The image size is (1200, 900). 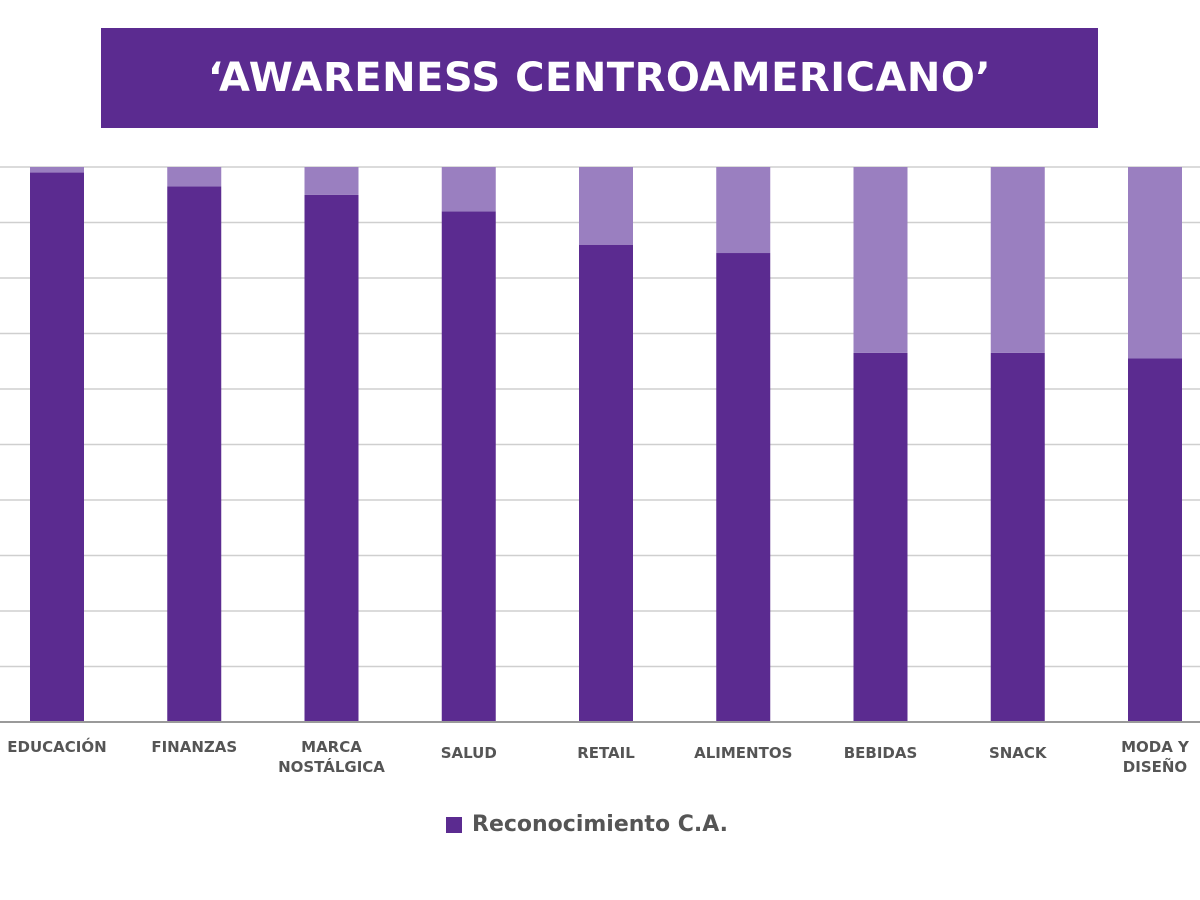 I want to click on bar-main-snack, so click(x=1017, y=537).